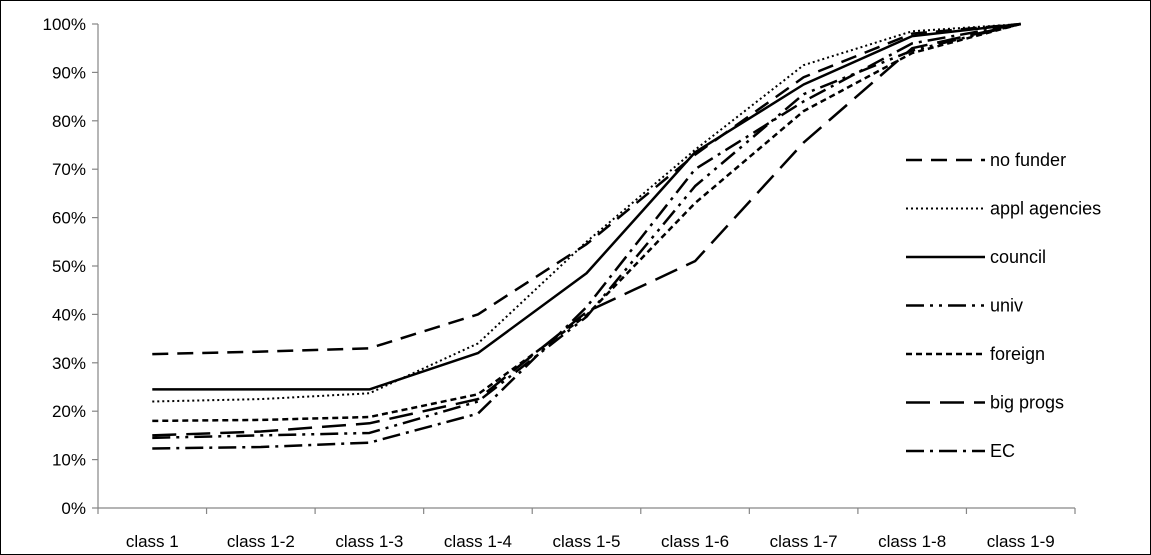  I want to click on y-tick-label: 0%, so click(73, 508).